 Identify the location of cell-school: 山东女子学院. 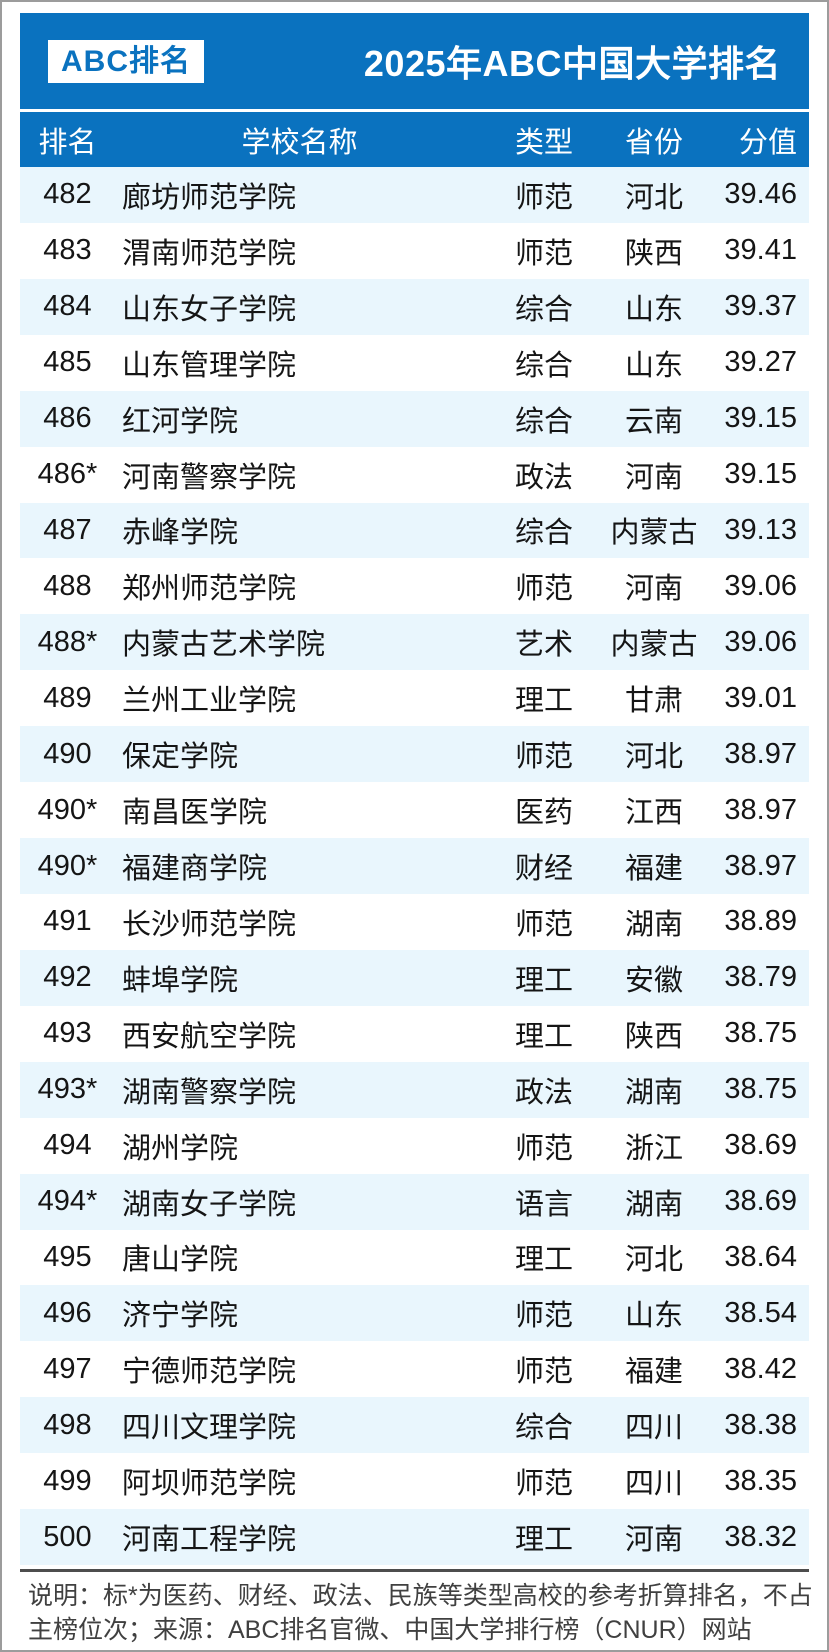
(209, 309).